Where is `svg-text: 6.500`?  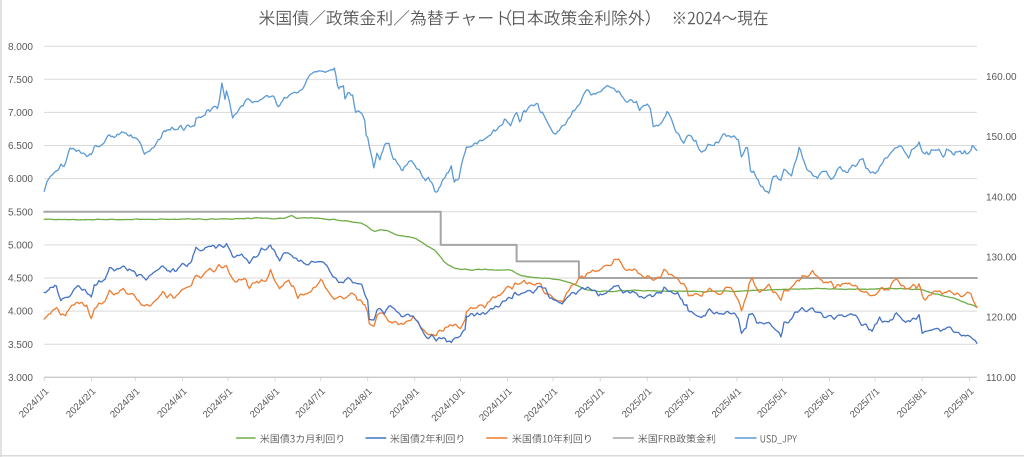
svg-text: 6.500 is located at coordinates (20, 146).